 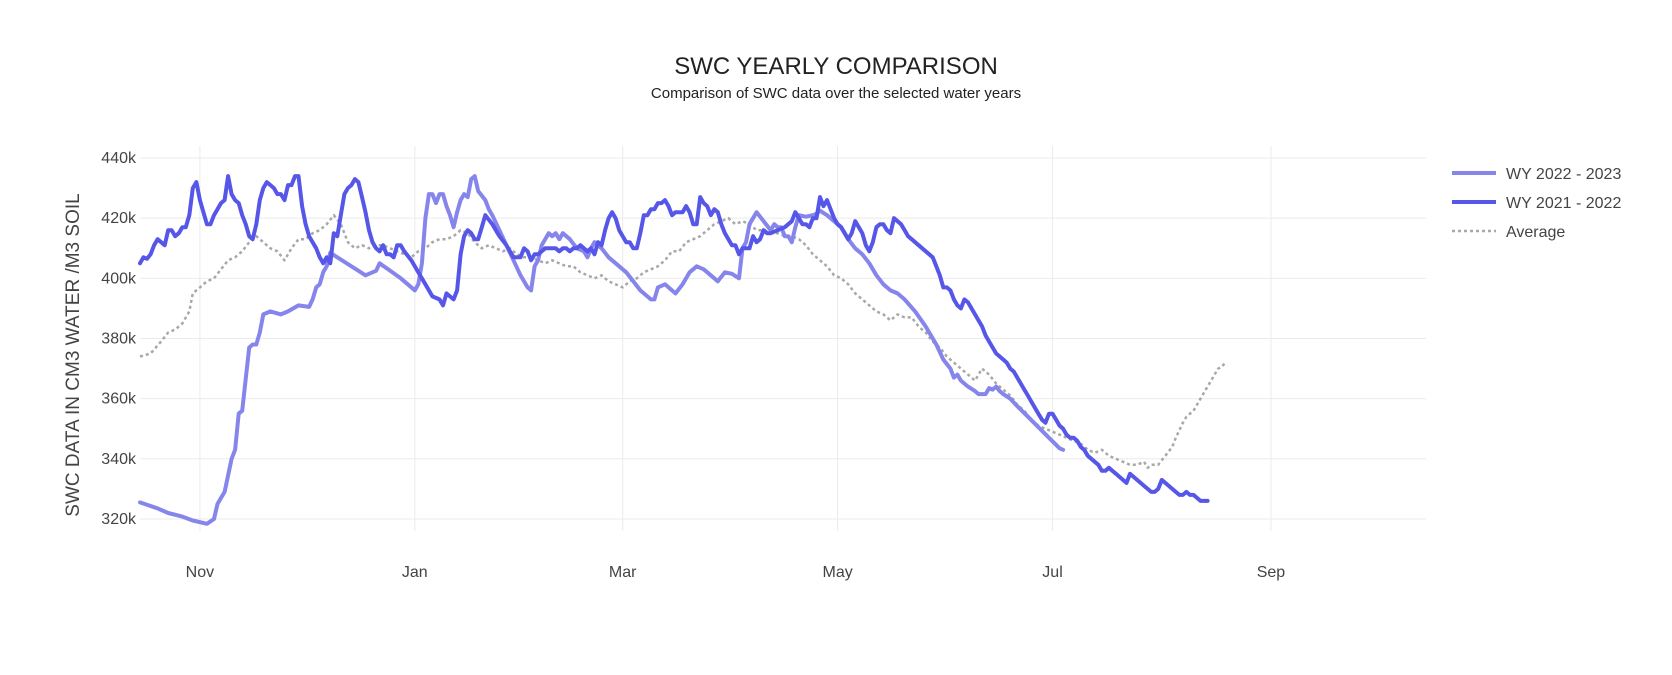 What do you see at coordinates (1563, 203) in the screenshot?
I see `legend-label: WY 2021 - 2022` at bounding box center [1563, 203].